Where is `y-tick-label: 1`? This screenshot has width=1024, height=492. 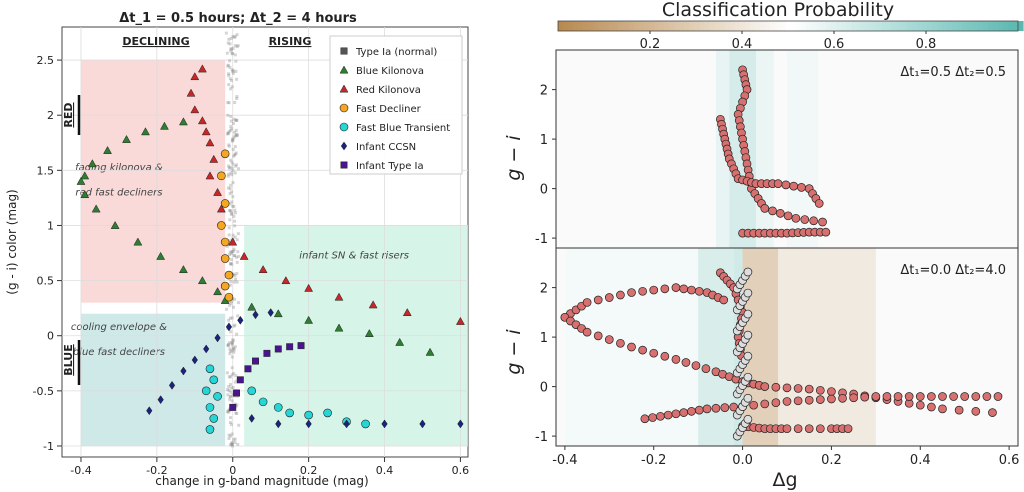
y-tick-label: 1 is located at coordinates (544, 338).